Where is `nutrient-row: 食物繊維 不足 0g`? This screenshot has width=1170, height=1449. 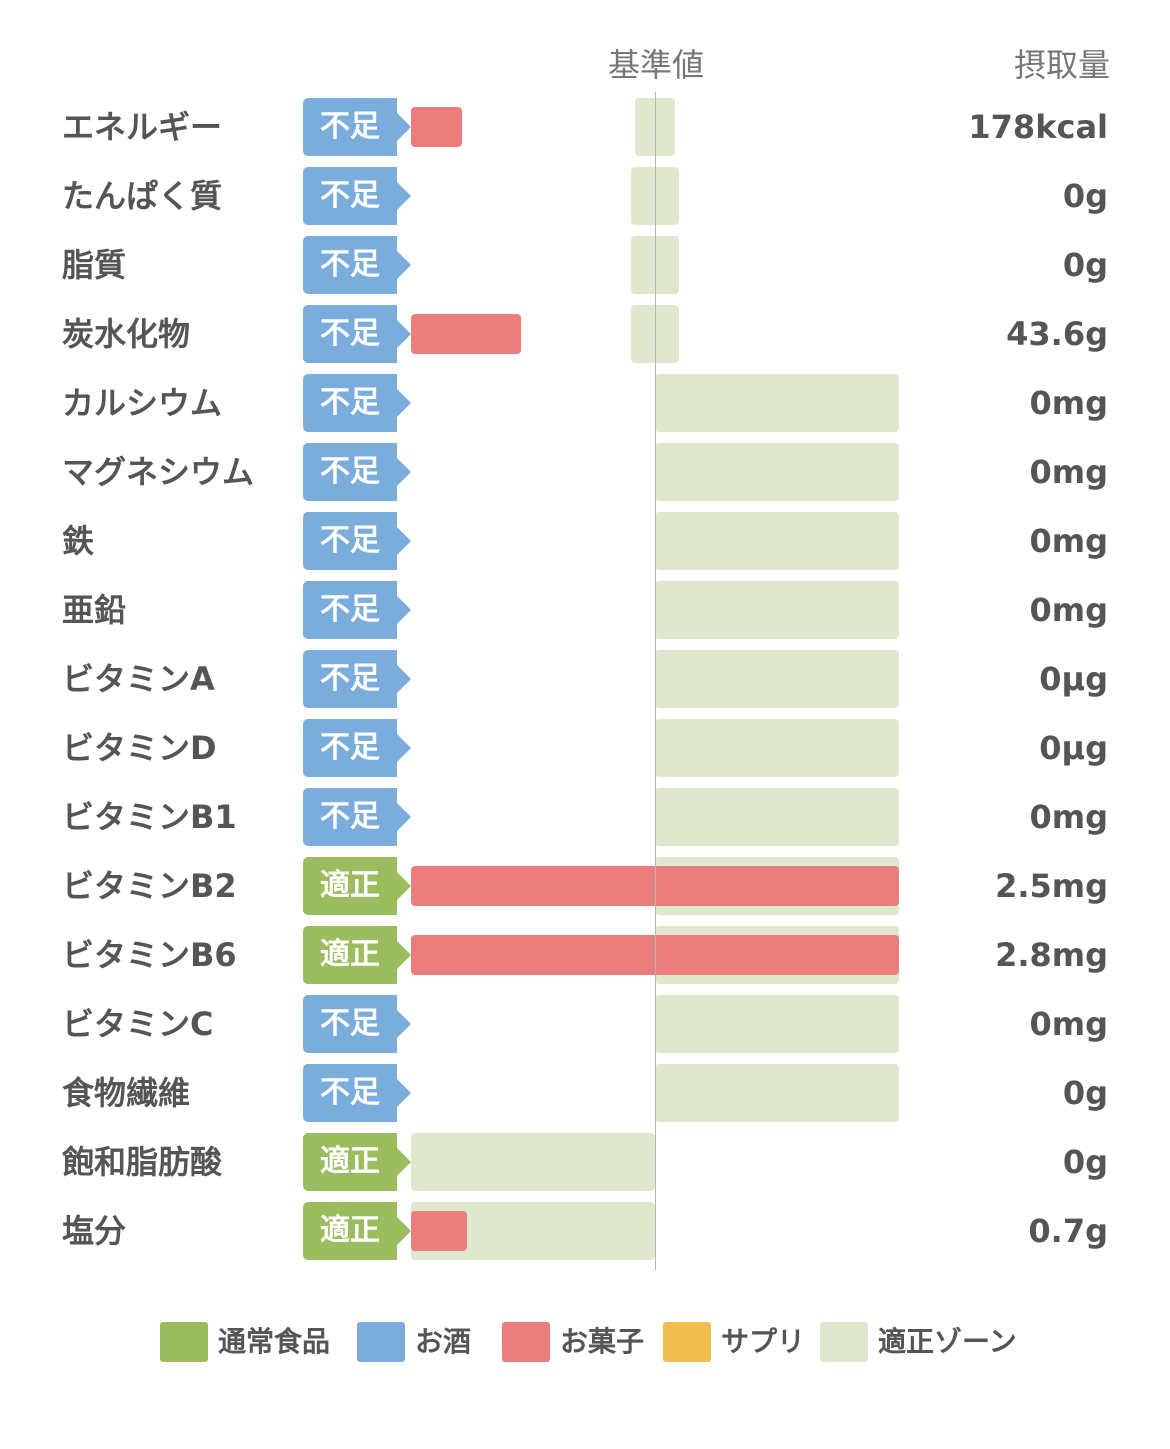
nutrient-row: 食物繊維 不足 0g is located at coordinates (585, 1093).